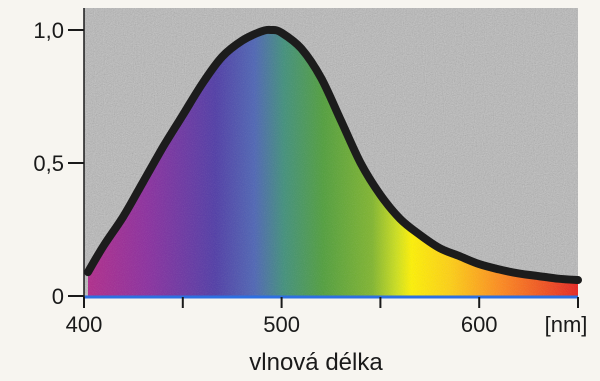 The height and width of the screenshot is (381, 600). Describe the element at coordinates (479, 324) in the screenshot. I see `x-tick-label: 600` at that location.